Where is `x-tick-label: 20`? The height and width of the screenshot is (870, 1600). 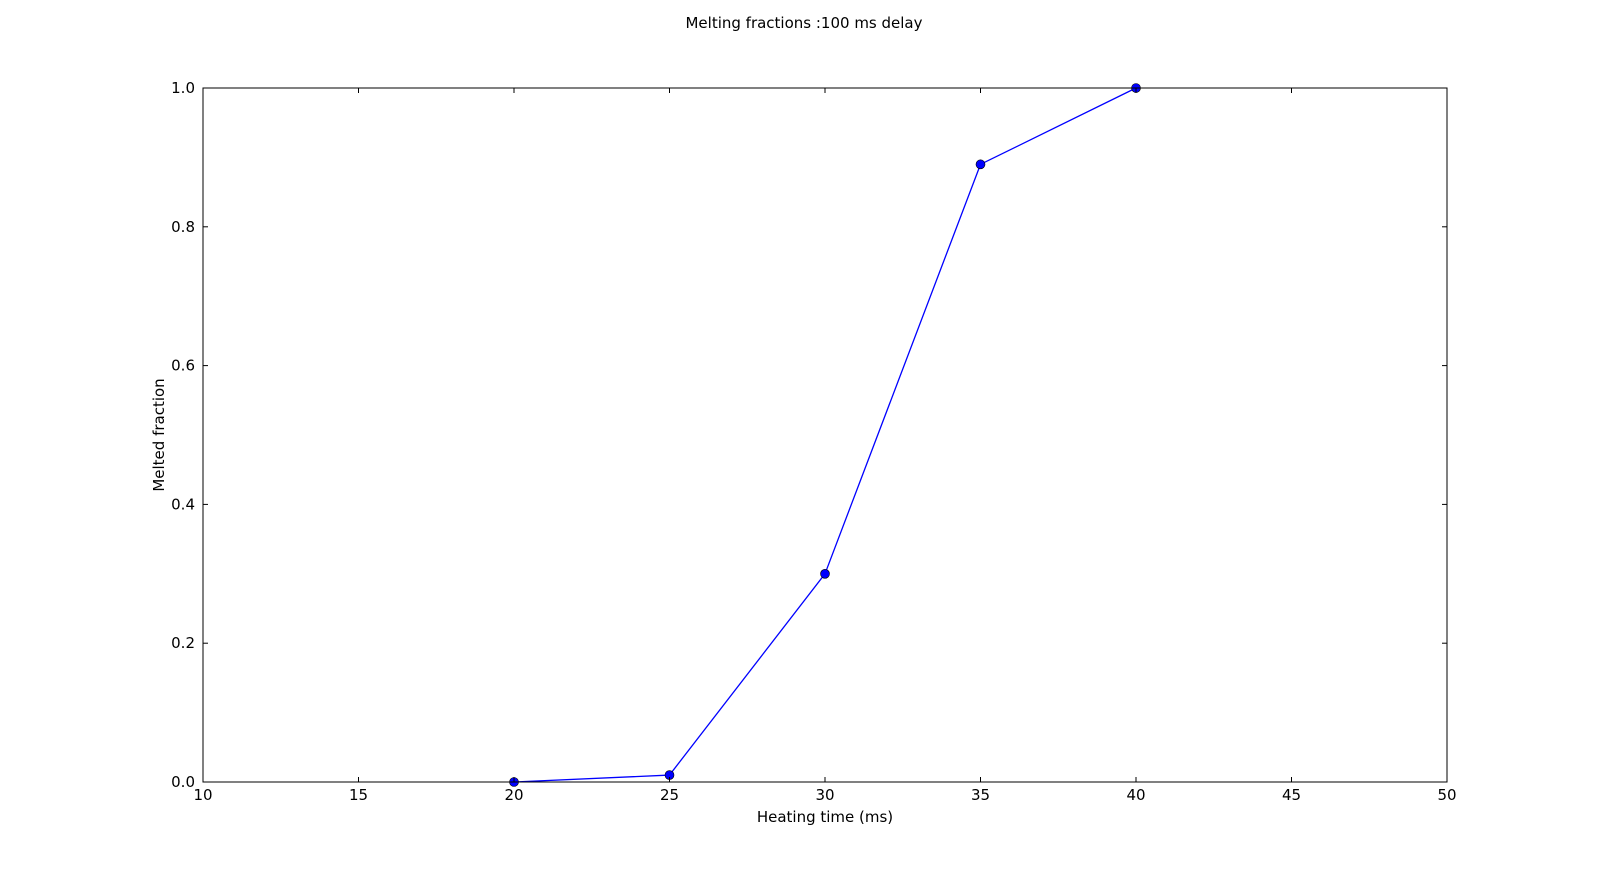 x-tick-label: 20 is located at coordinates (513, 795).